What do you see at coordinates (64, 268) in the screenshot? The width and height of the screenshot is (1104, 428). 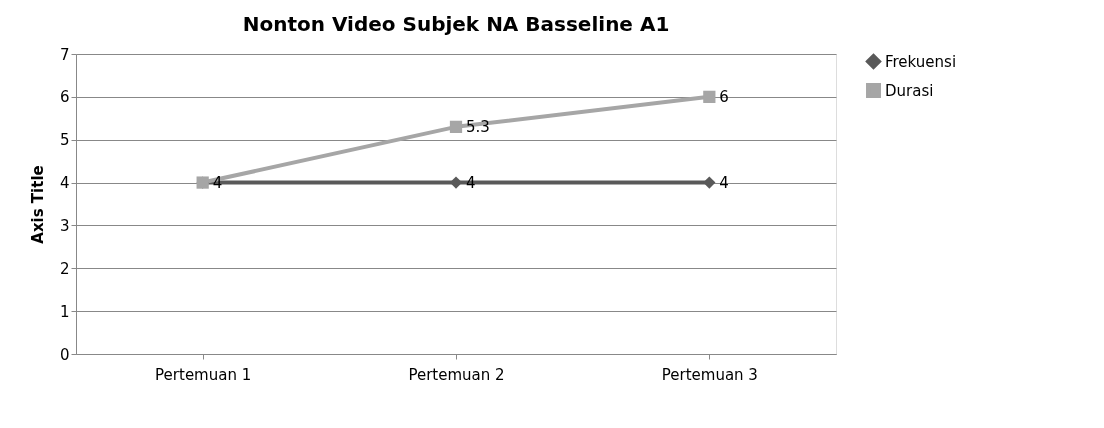 I see `y-tick-label: 2` at bounding box center [64, 268].